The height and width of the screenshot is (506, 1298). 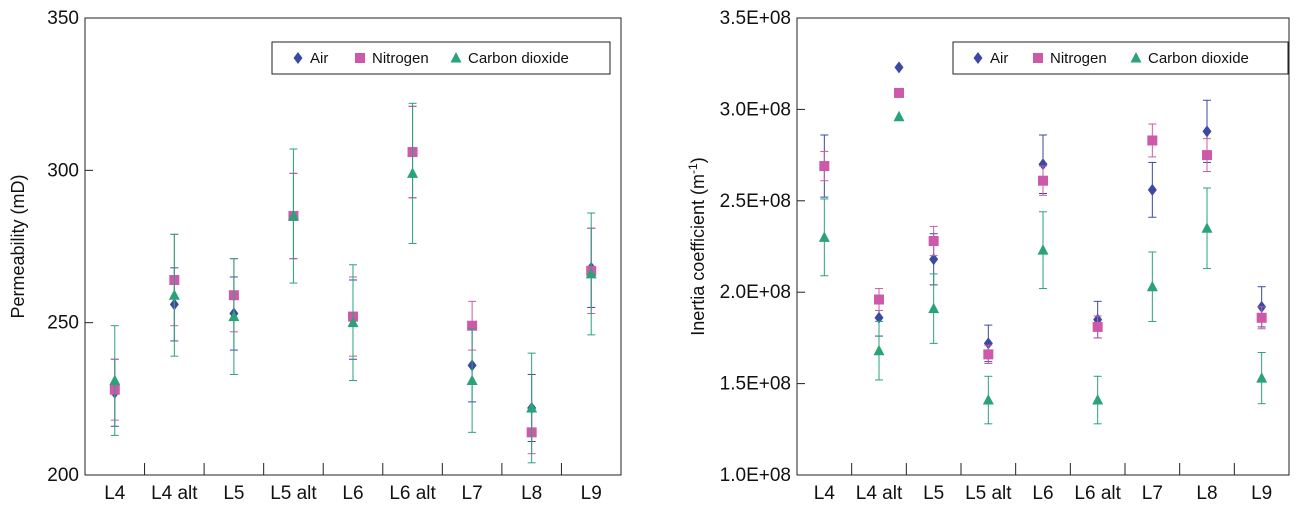 What do you see at coordinates (755, 18) in the screenshot?
I see `y-tick-label: 3.5E+08` at bounding box center [755, 18].